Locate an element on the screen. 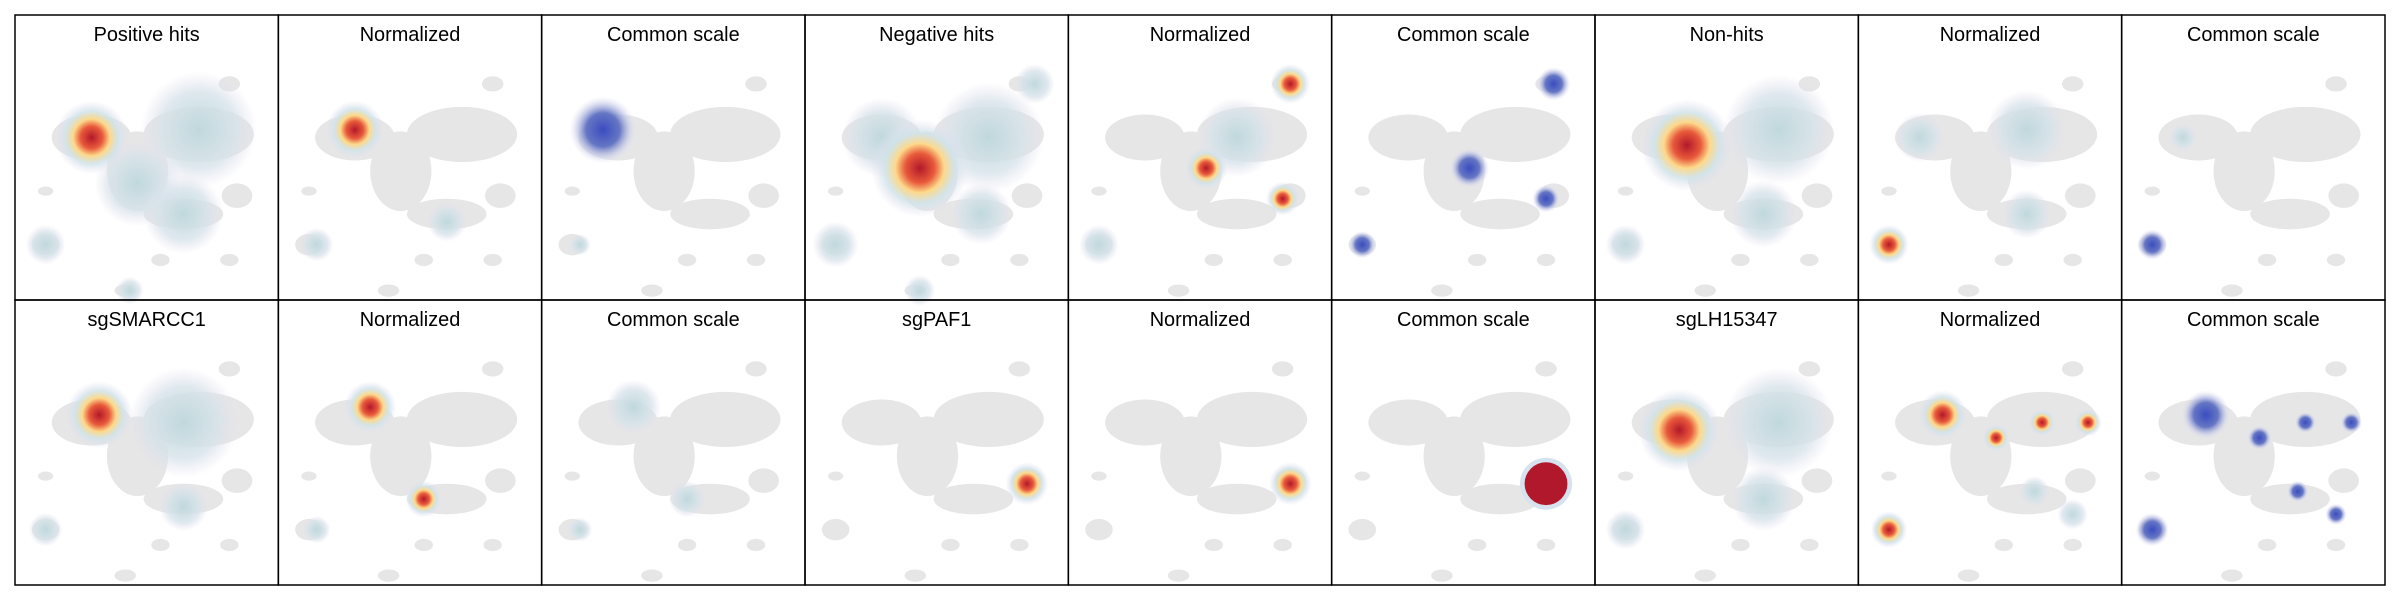 This screenshot has width=2400, height=600. panel-title: sgPAF1 is located at coordinates (936, 320).